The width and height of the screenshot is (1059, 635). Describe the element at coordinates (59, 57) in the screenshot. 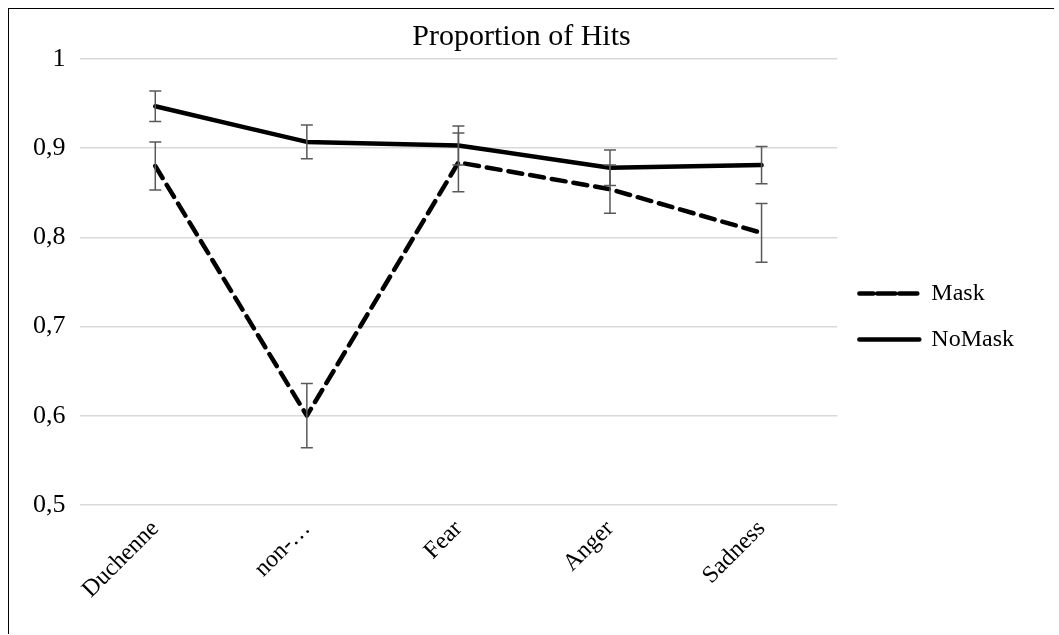

I see `y-tick-label: 1` at that location.